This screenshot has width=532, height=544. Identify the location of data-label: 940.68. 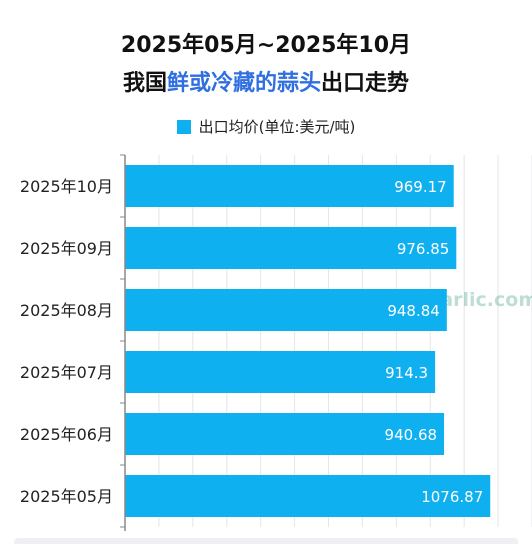
(411, 435).